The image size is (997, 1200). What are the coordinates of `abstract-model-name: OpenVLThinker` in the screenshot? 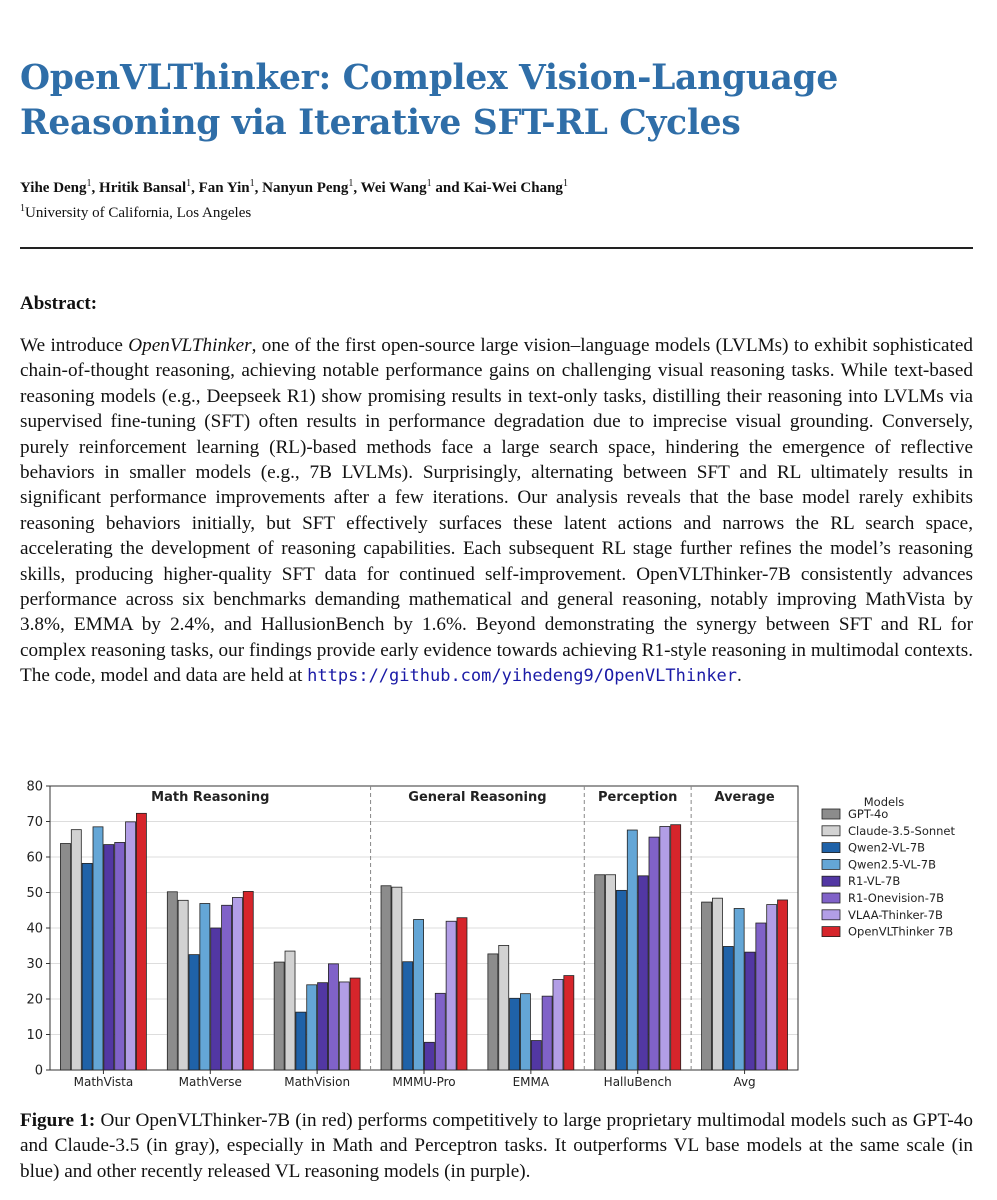 It's located at (190, 345).